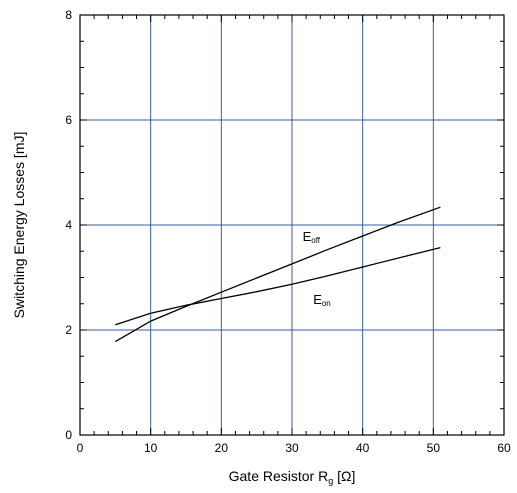 This screenshot has height=493, width=517. I want to click on series-label-Eoff: Eoff, so click(312, 237).